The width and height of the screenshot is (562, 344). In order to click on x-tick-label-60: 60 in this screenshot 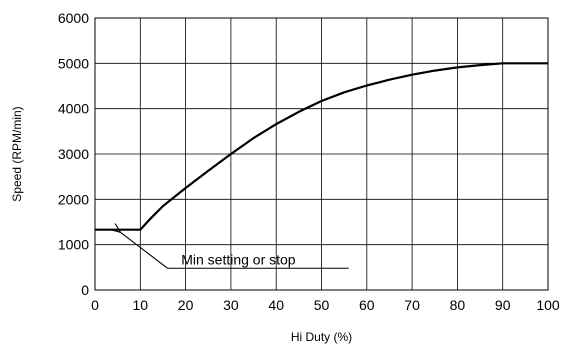, I will do `click(367, 305)`.